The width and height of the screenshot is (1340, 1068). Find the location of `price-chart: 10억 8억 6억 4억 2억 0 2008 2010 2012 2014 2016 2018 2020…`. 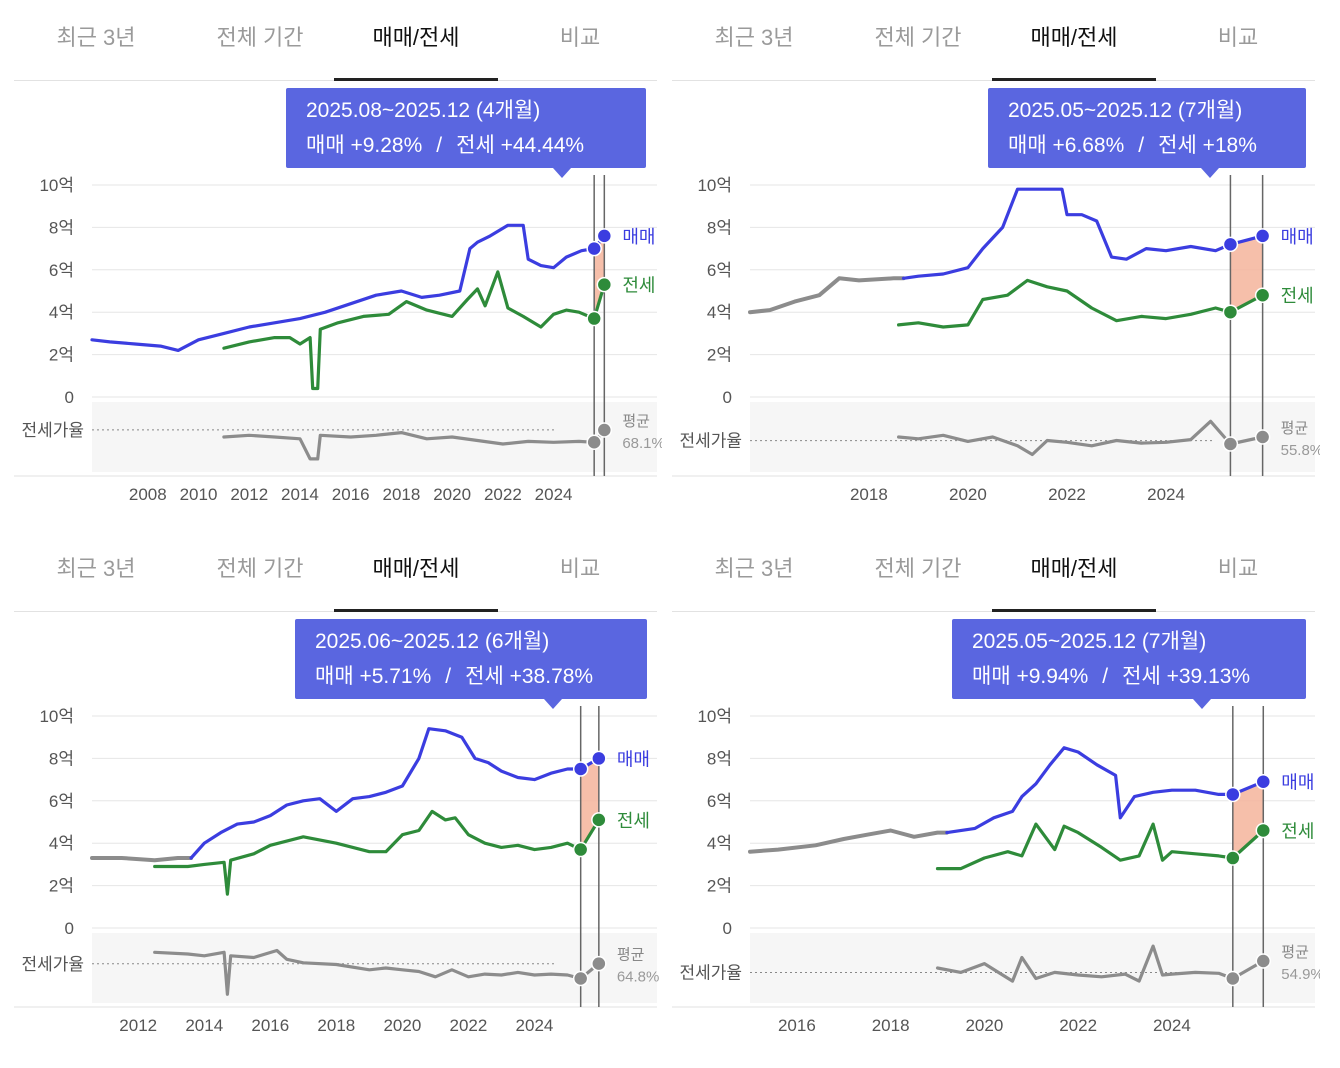

price-chart: 10억 8억 6억 4억 2억 0 2008 2010 2012 2014 2016 2018 2020… is located at coordinates (338, 339).